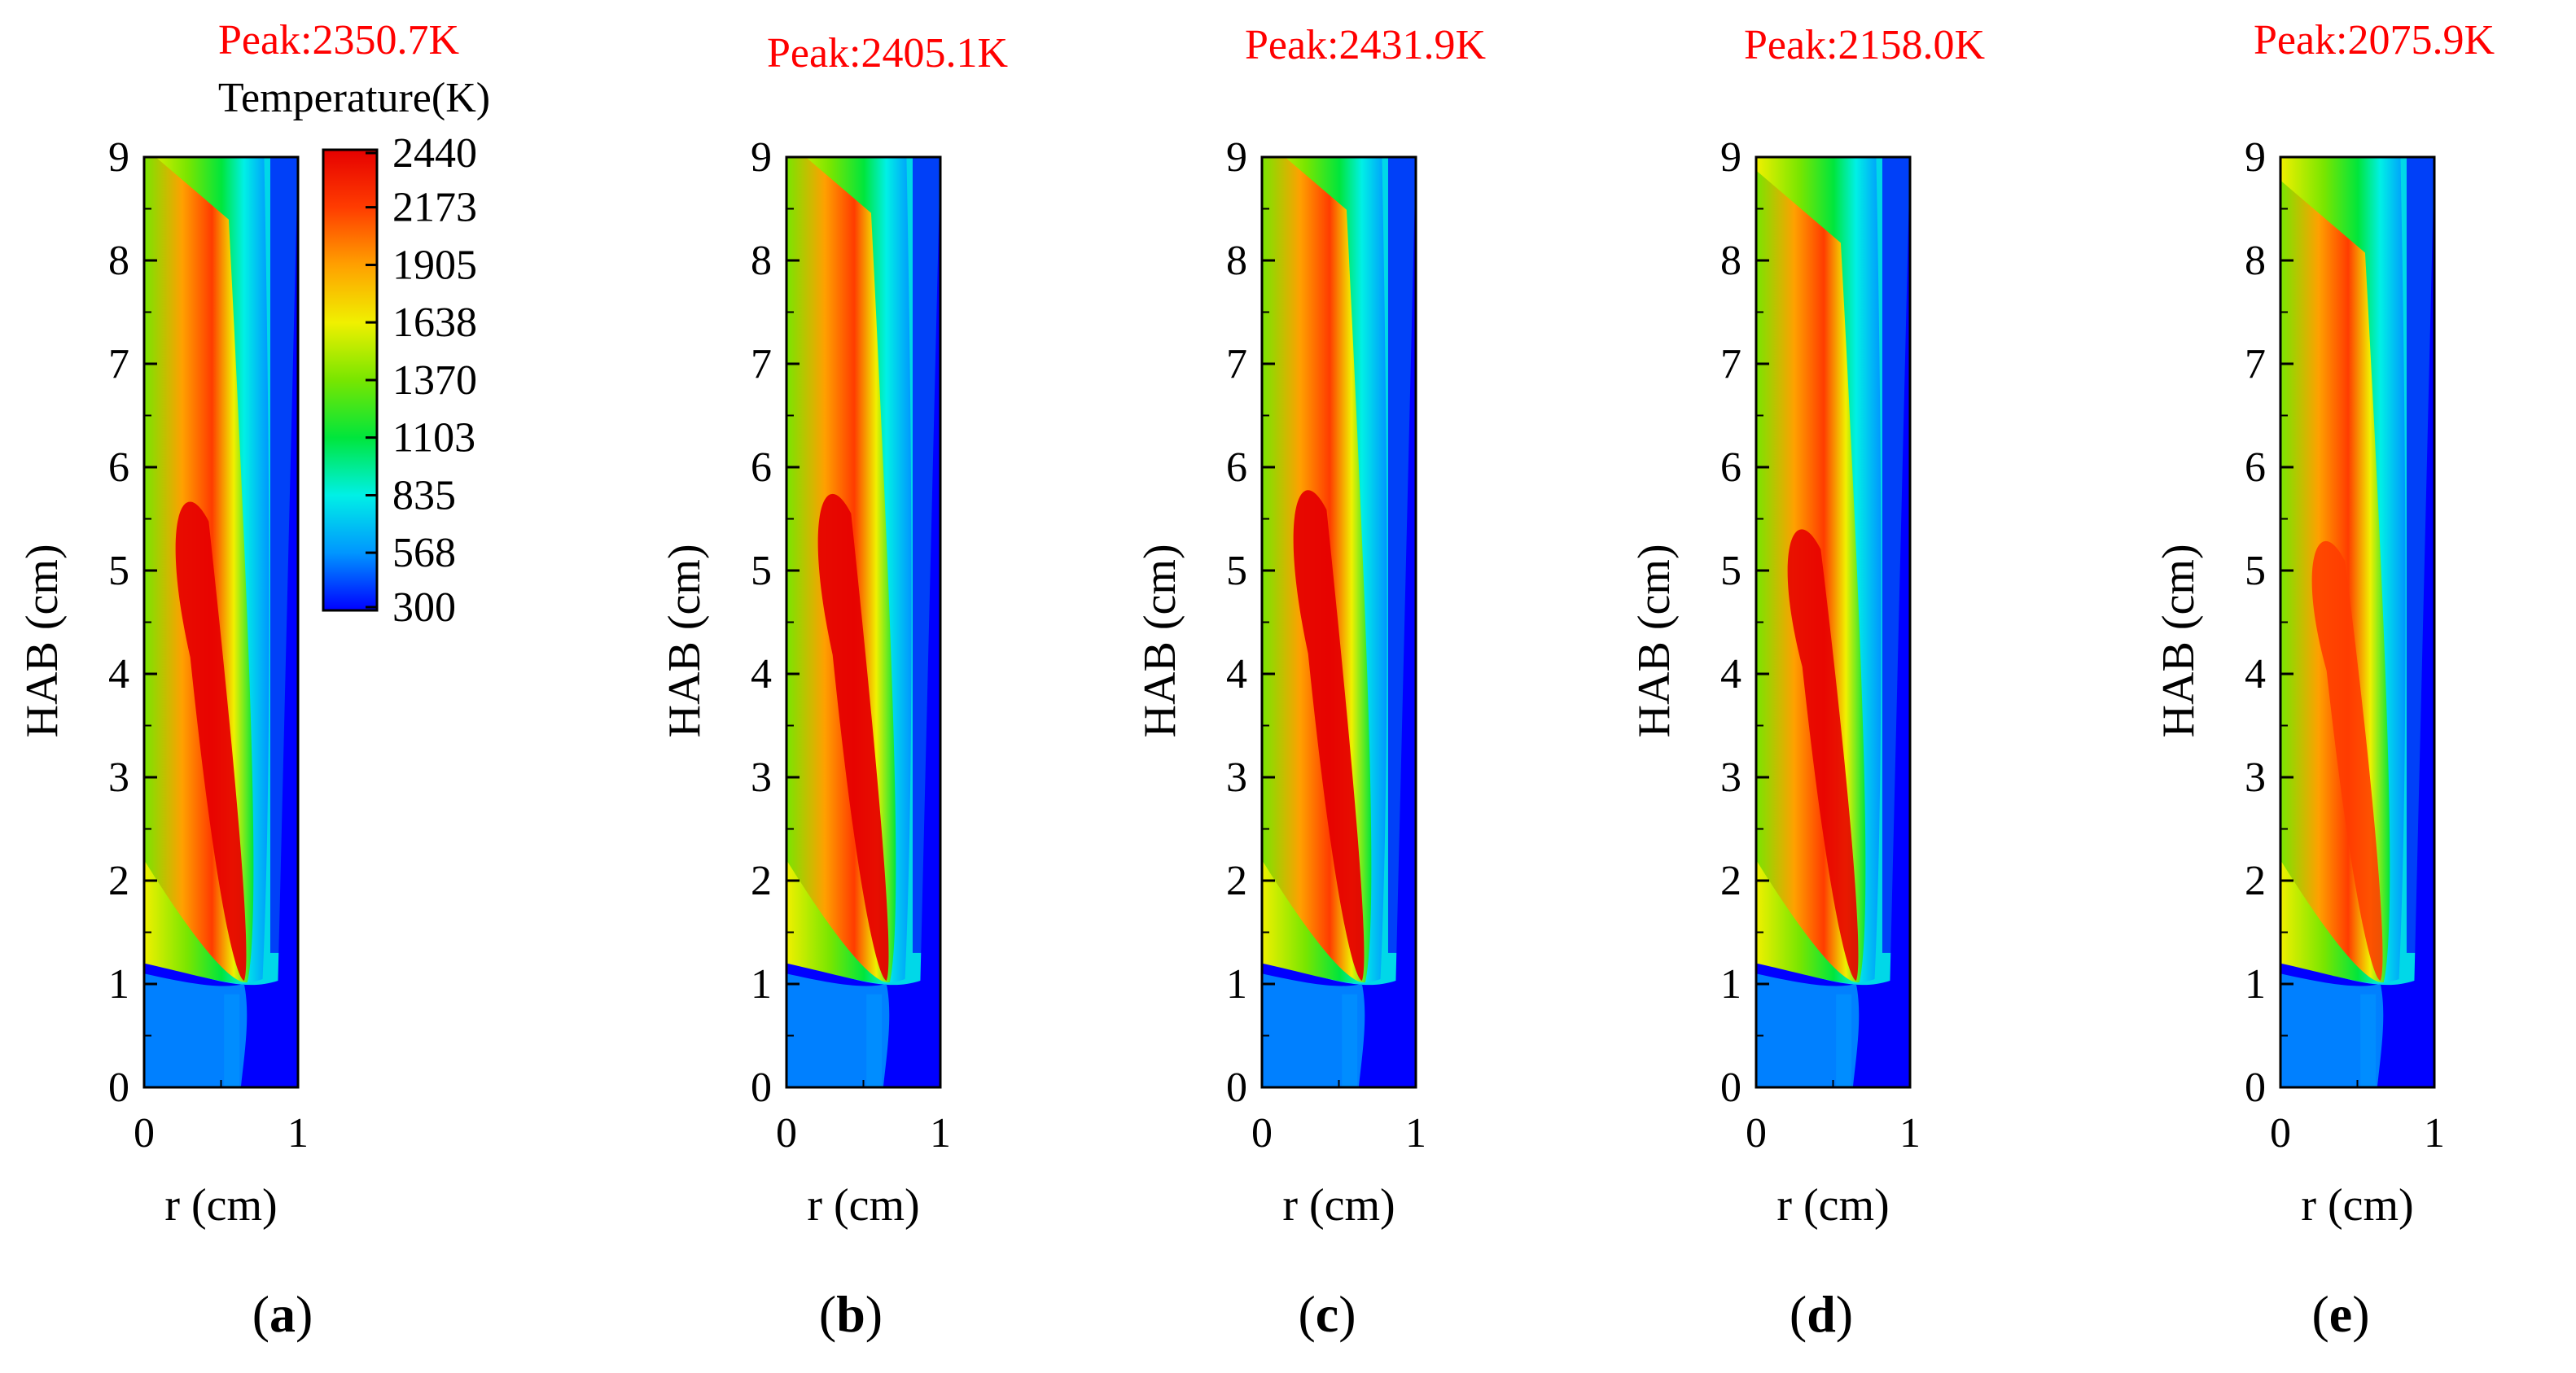 Image resolution: width=2576 pixels, height=1373 pixels. What do you see at coordinates (851, 1314) in the screenshot?
I see `panel-label: (b)` at bounding box center [851, 1314].